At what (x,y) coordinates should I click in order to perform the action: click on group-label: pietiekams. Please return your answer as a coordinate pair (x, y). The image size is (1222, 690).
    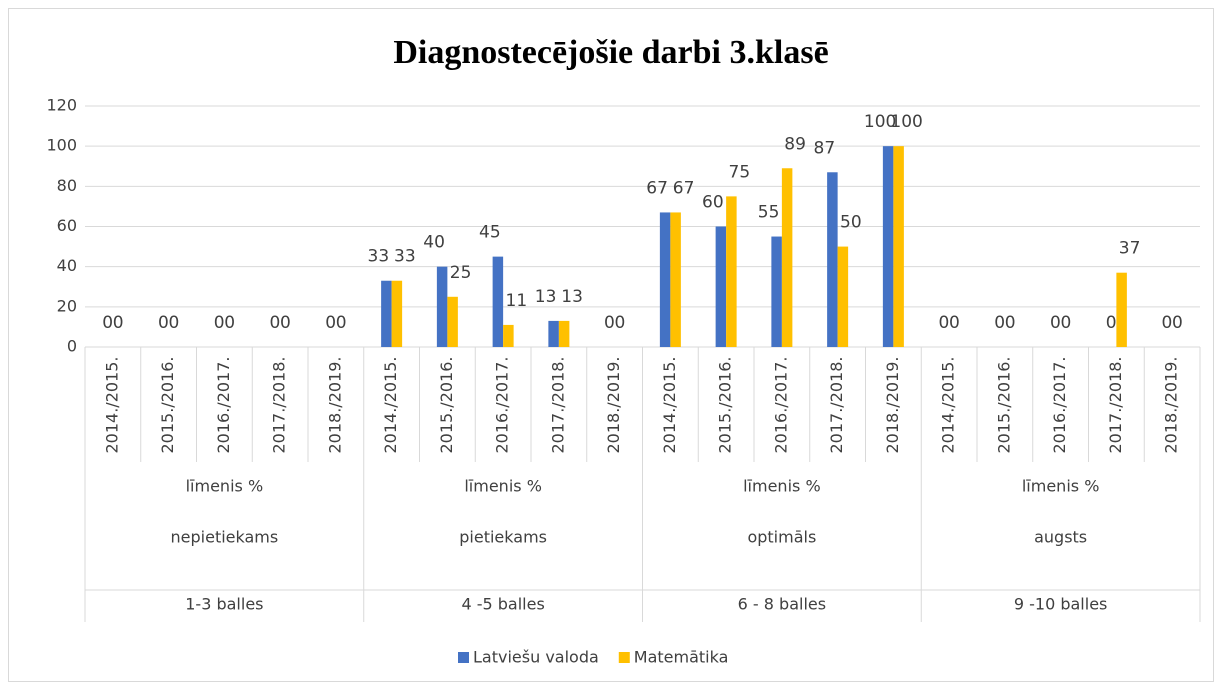
    Looking at the image, I should click on (503, 537).